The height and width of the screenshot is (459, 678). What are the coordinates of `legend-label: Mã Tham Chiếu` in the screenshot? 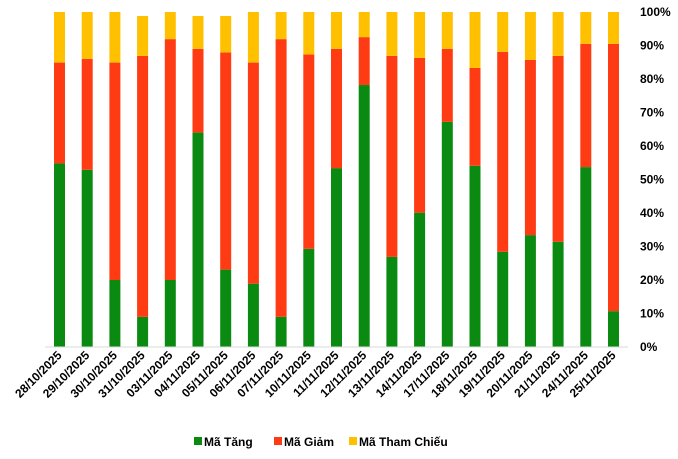 It's located at (403, 442).